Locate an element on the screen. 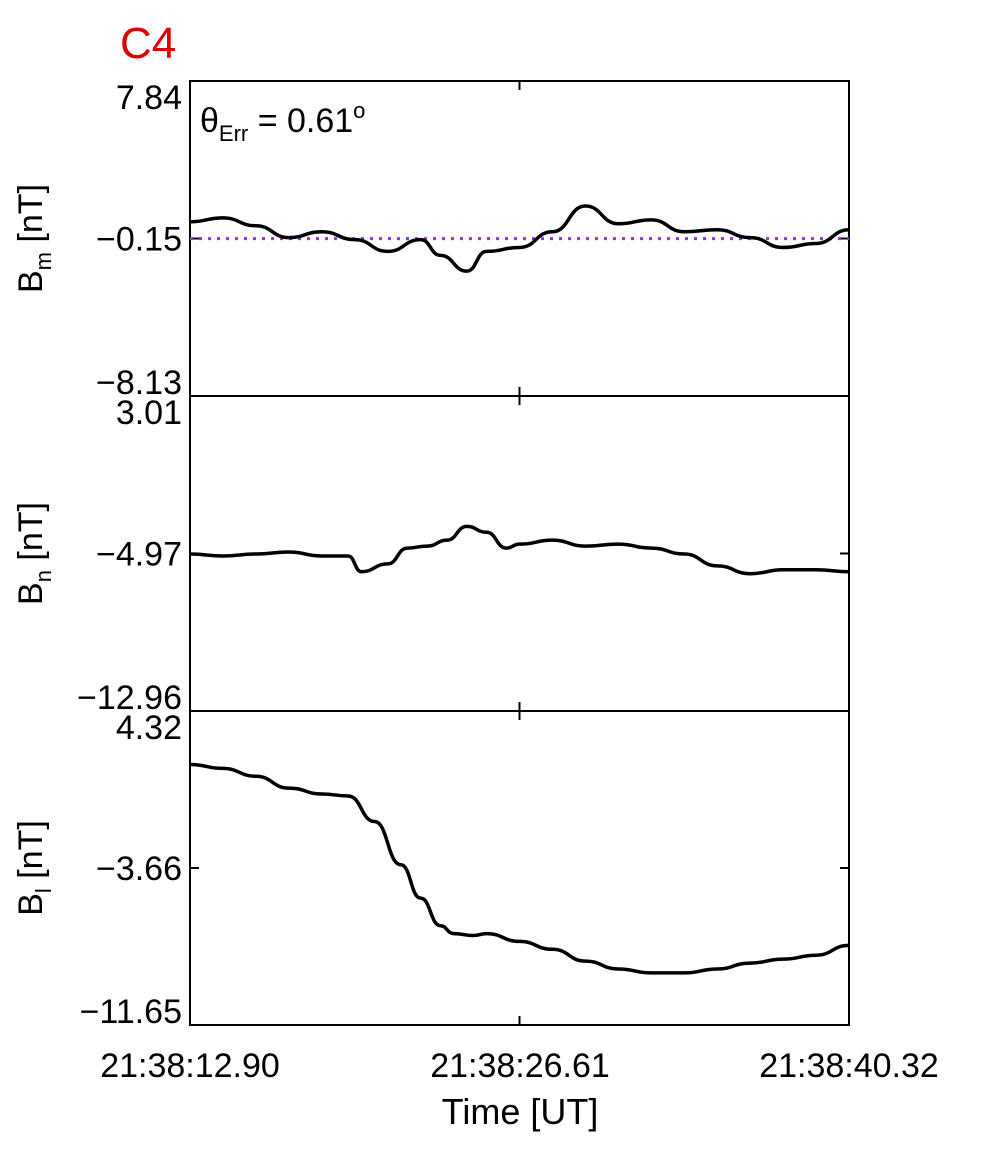 This screenshot has width=1000, height=1167. x-tick-label-0: 21:38:12.90 is located at coordinates (190, 1066).